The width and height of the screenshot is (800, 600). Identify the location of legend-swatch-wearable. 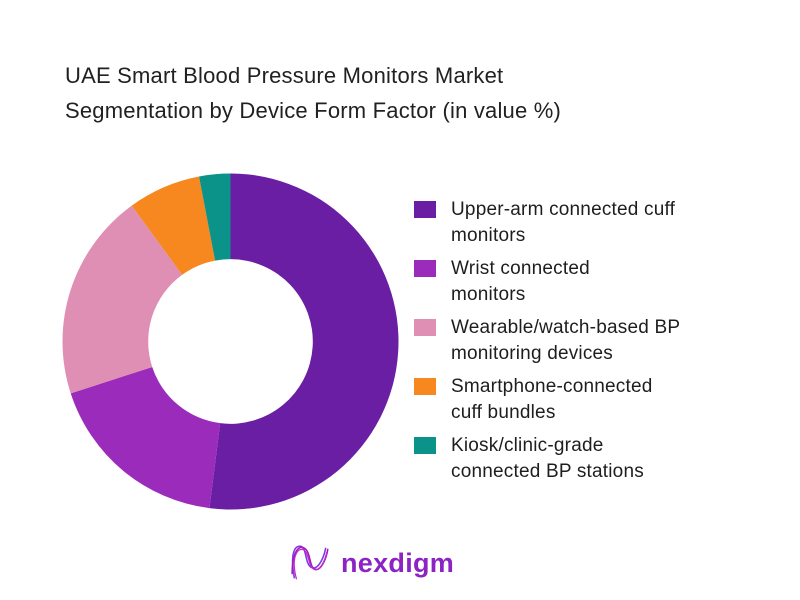
(425, 327).